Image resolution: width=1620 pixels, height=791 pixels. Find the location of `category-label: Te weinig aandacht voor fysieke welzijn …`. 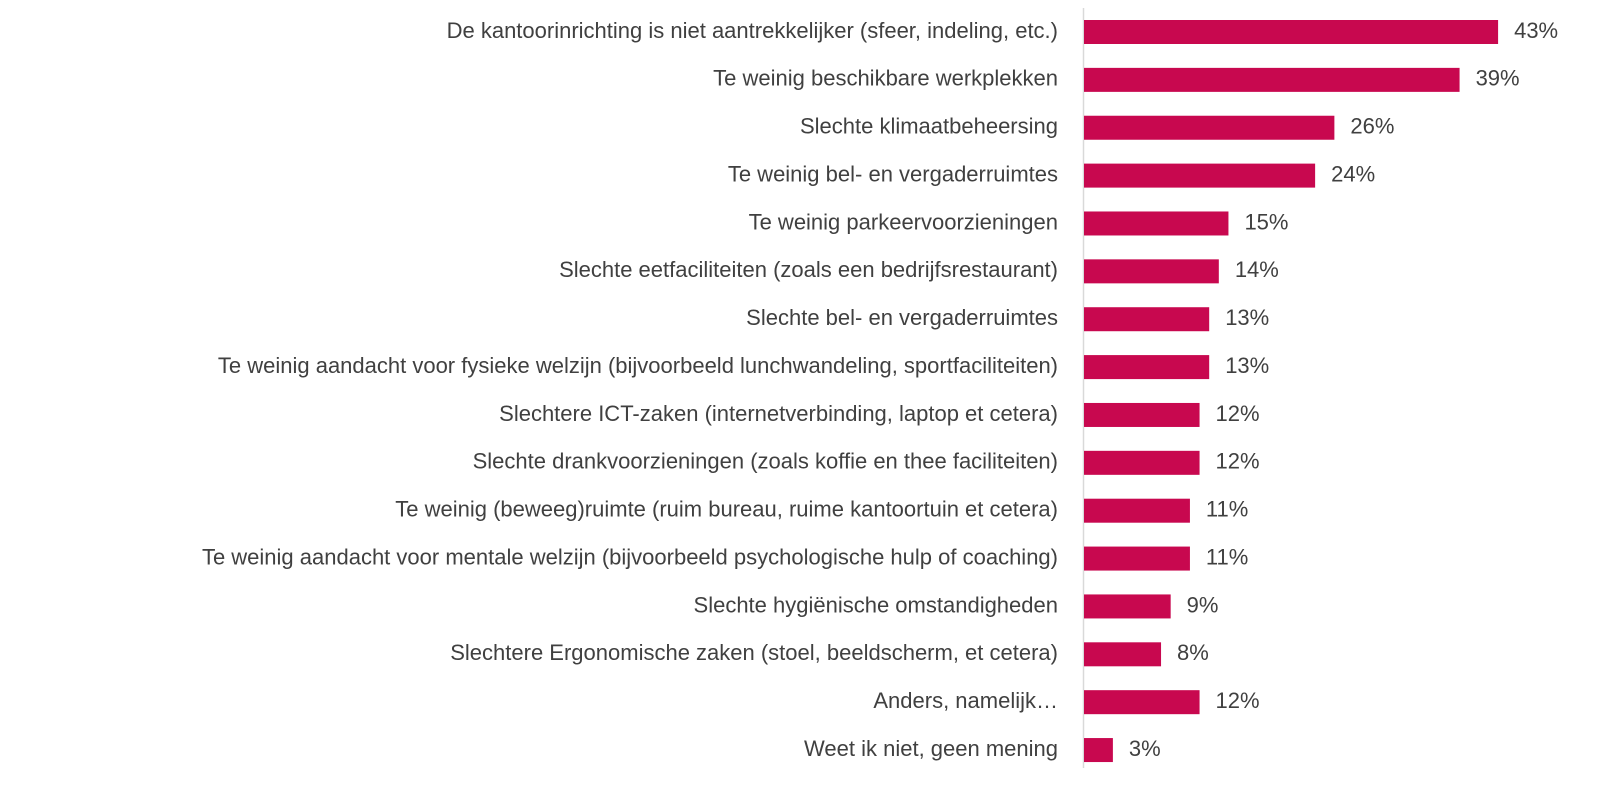

category-label: Te weinig aandacht voor fysieke welzijn … is located at coordinates (638, 365).